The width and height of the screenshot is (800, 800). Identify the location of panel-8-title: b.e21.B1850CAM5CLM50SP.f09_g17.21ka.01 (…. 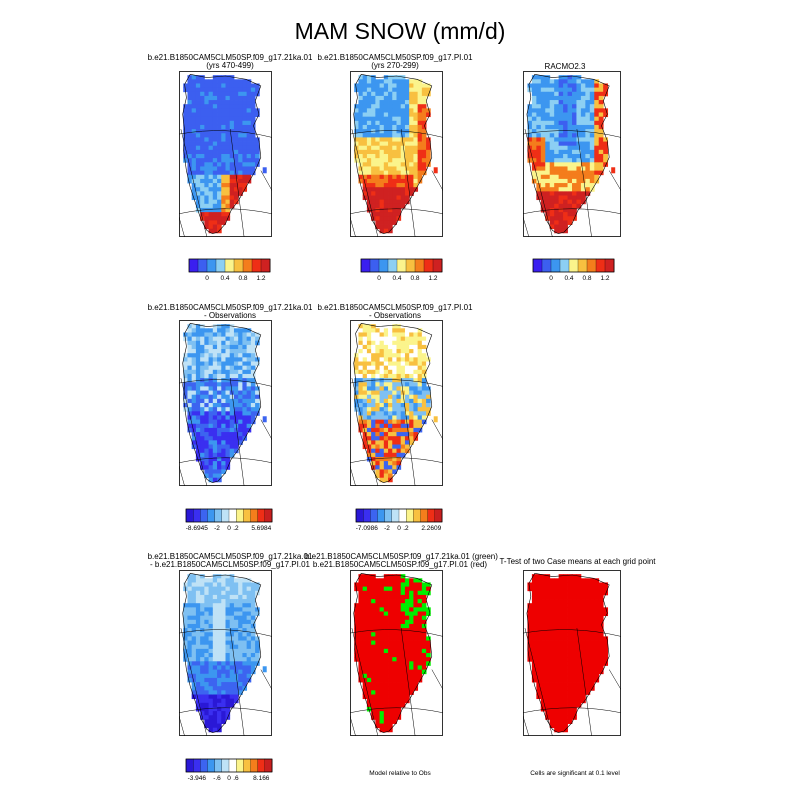
(401, 561).